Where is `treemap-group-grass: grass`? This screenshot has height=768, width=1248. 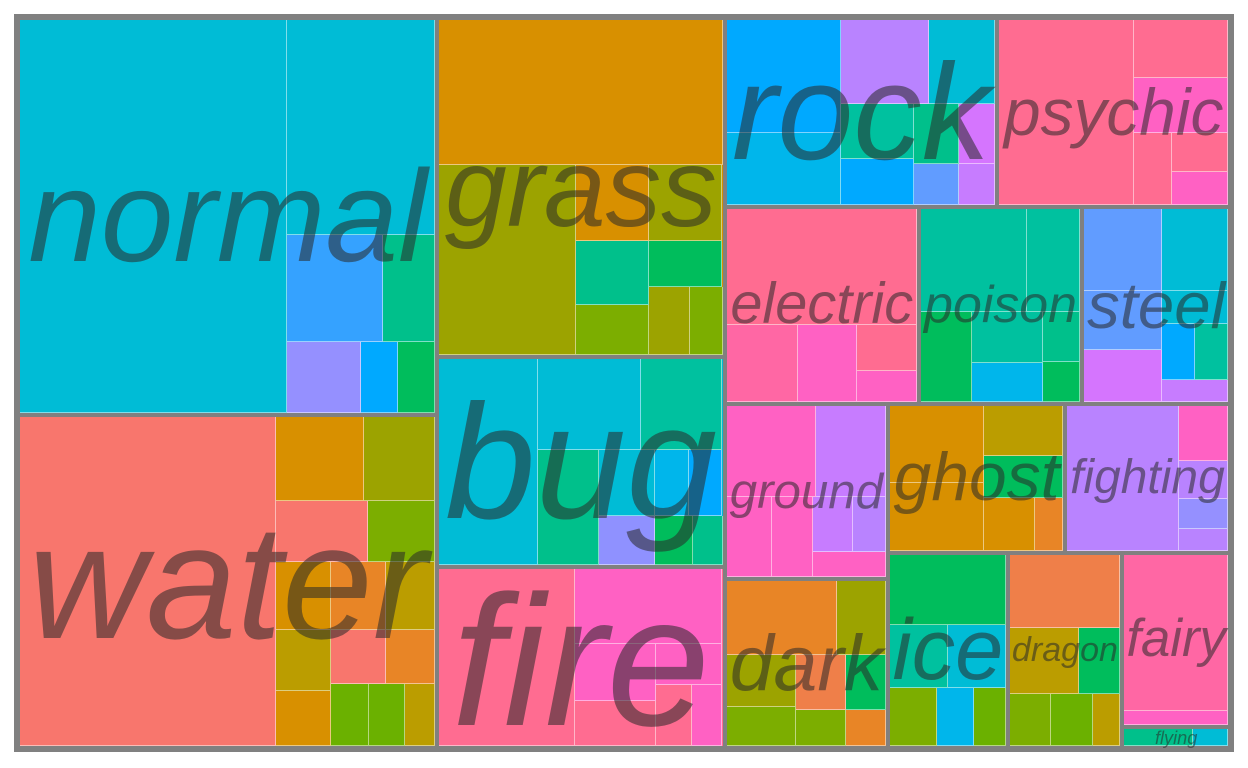 treemap-group-grass: grass is located at coordinates (581, 188).